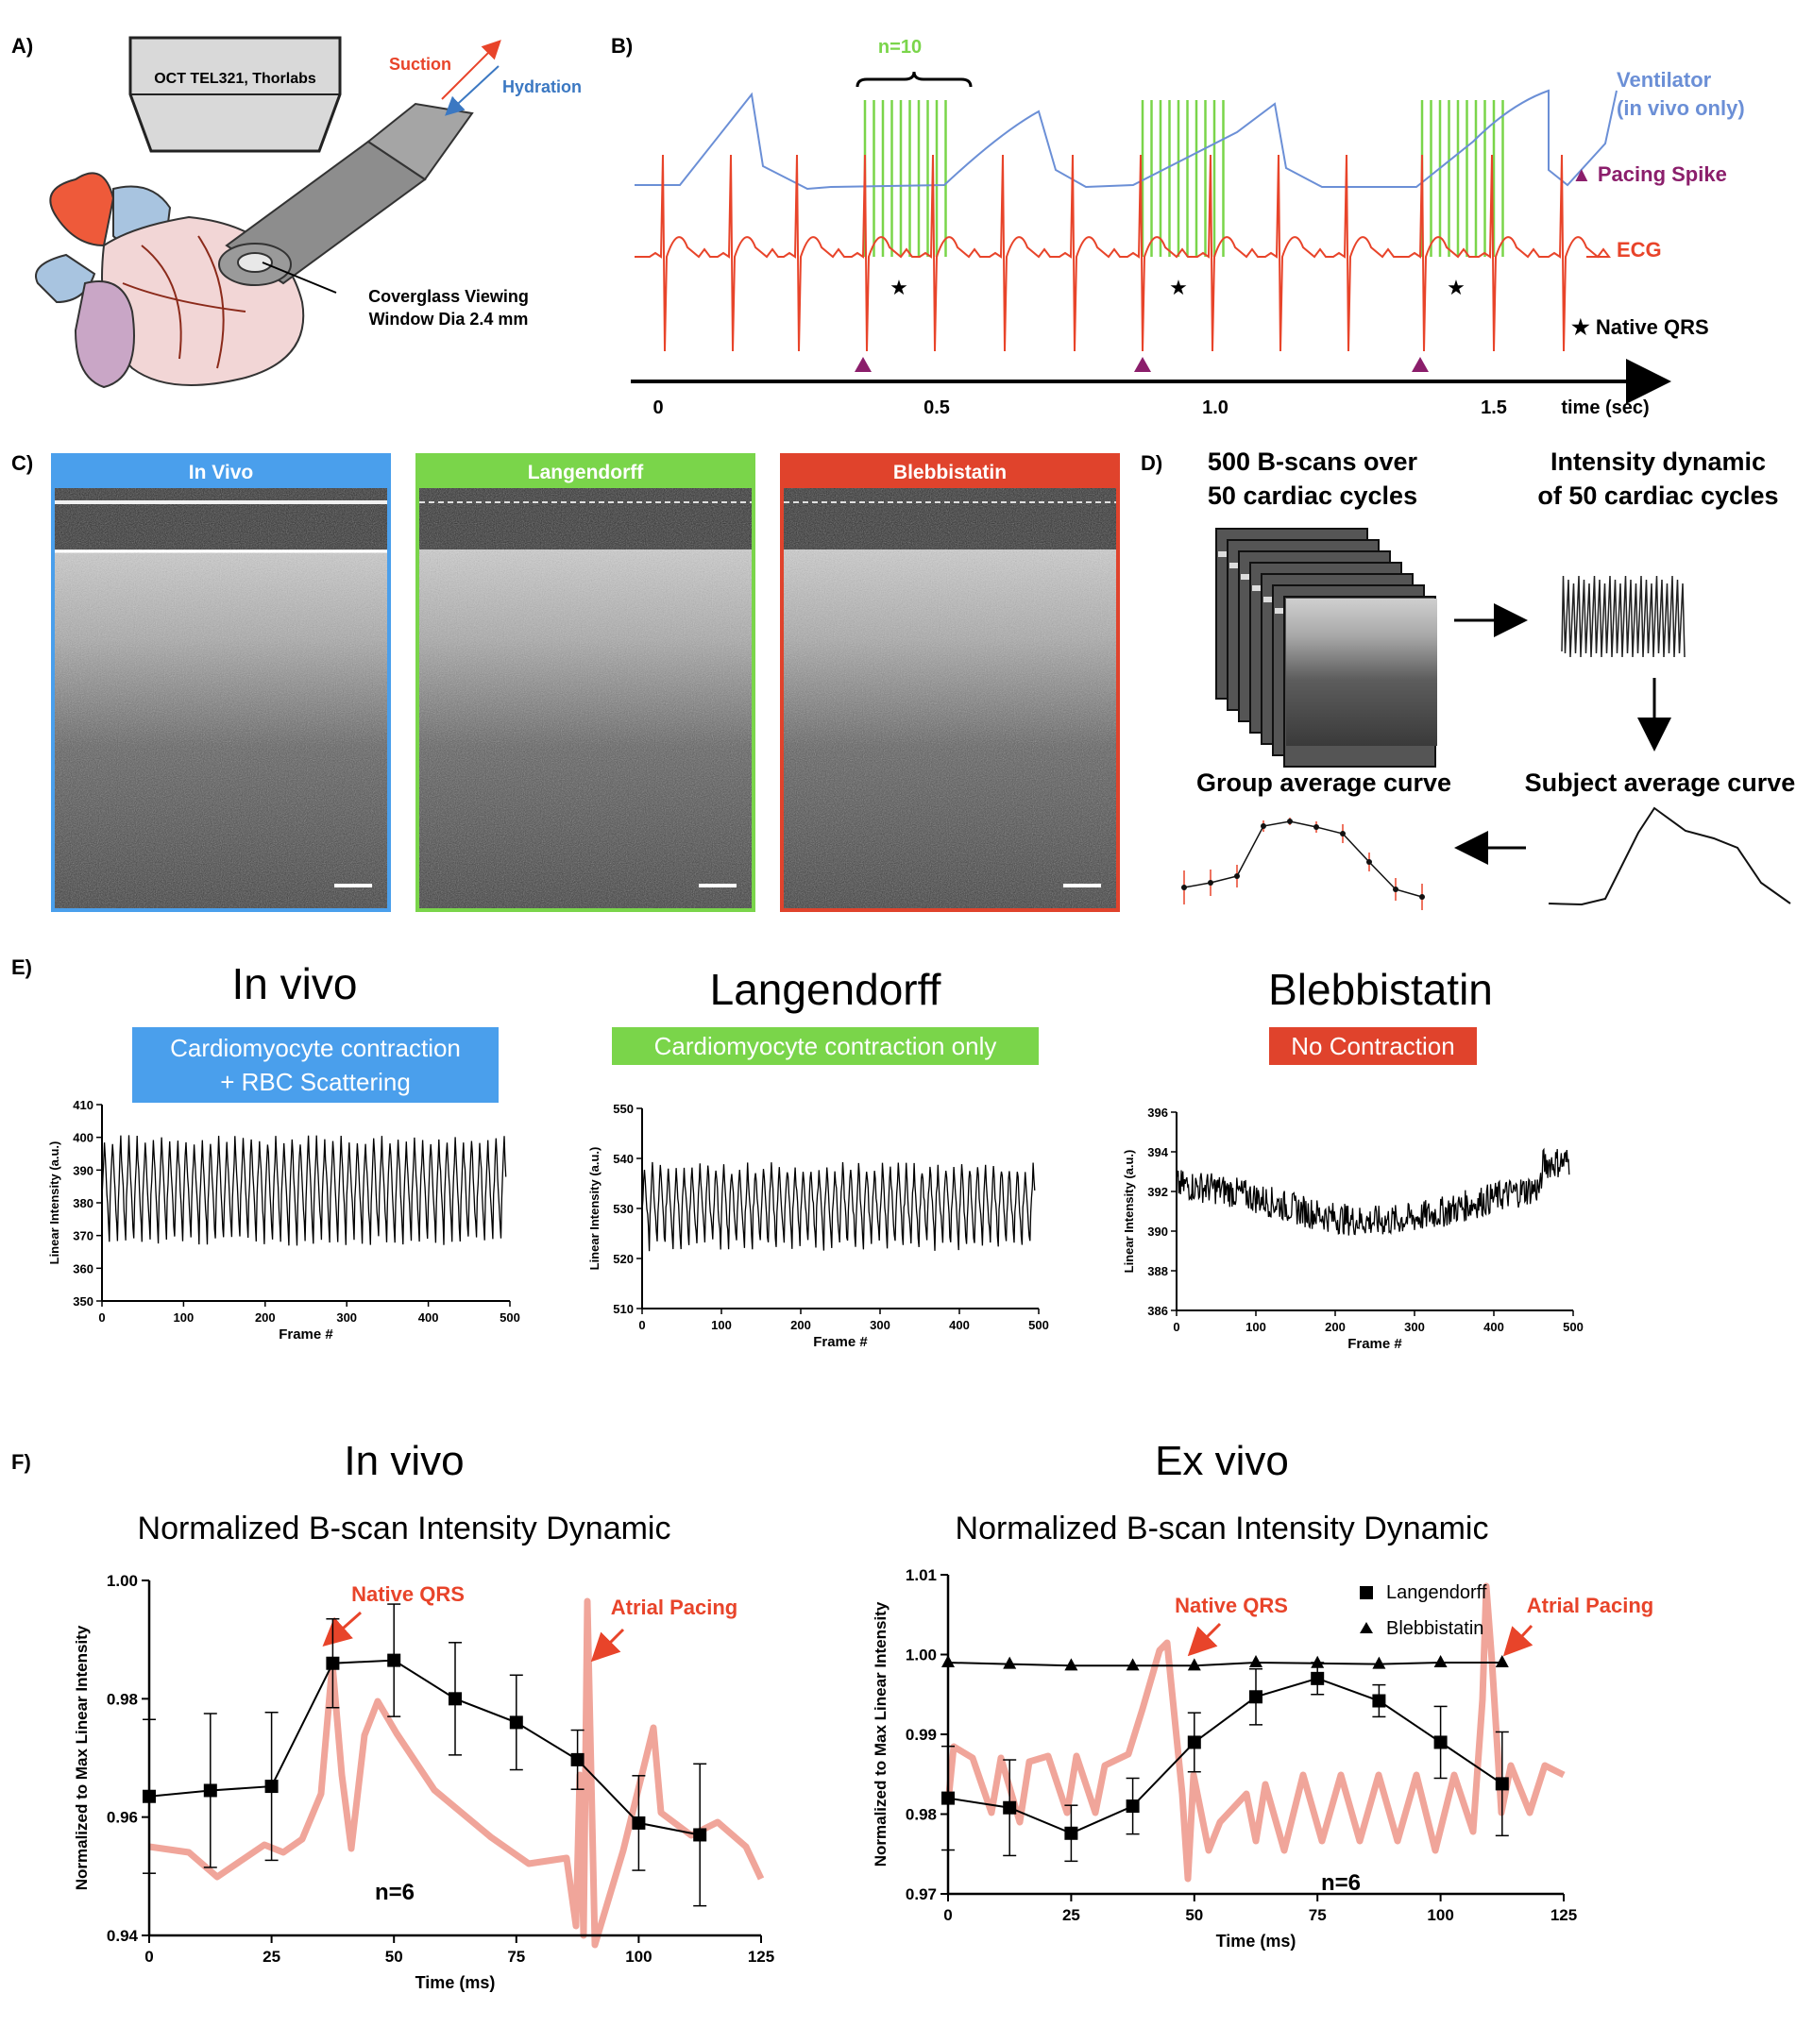 Image resolution: width=1813 pixels, height=2044 pixels. What do you see at coordinates (1373, 1046) in the screenshot?
I see `e-badge-blebbistatin` at bounding box center [1373, 1046].